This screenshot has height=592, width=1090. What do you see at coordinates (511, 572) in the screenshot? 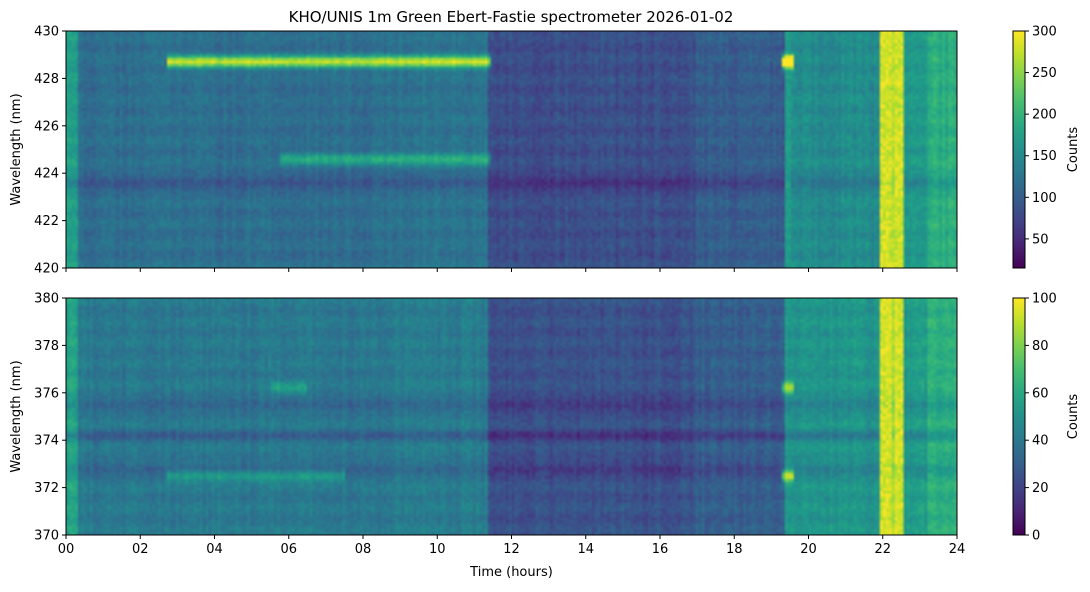
I see `x-axis-label: Time (hours)` at bounding box center [511, 572].